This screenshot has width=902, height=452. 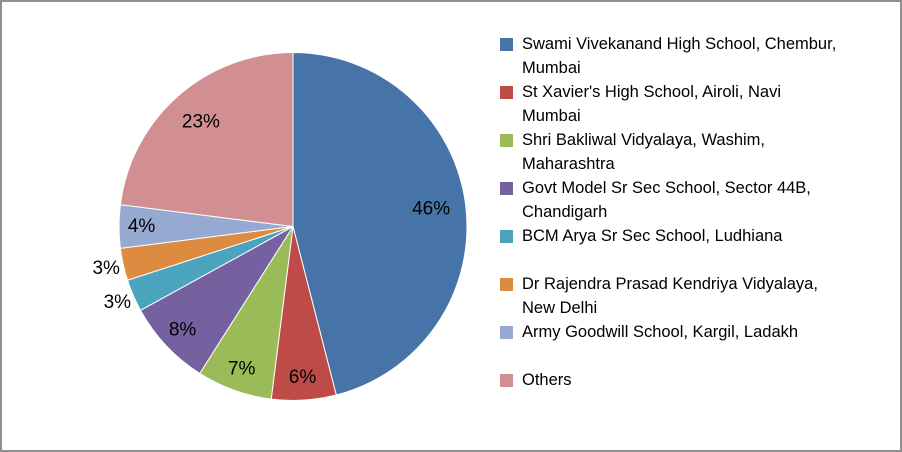 I want to click on legend-label: Others, so click(x=547, y=380).